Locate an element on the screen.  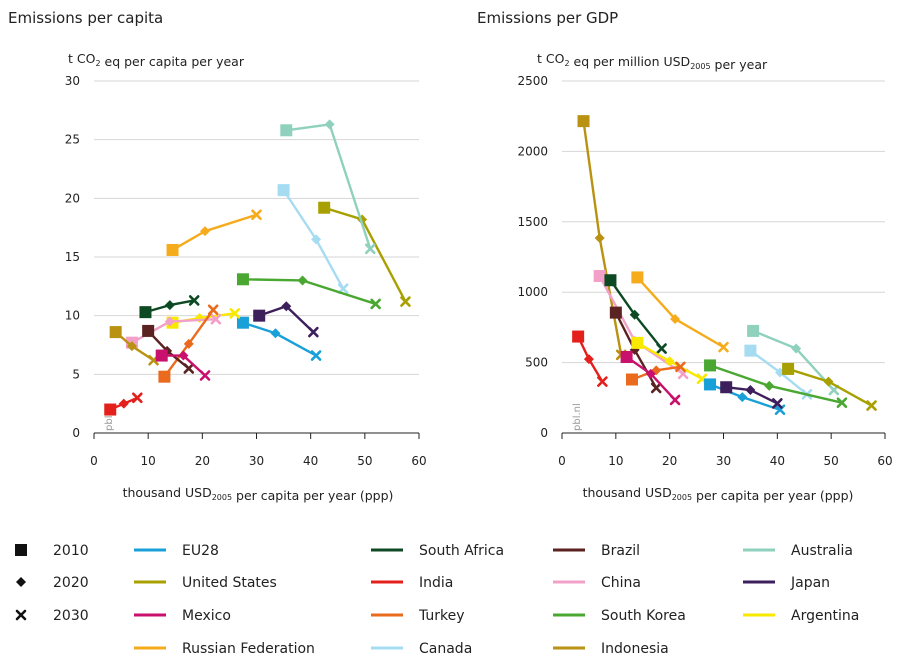
series-argentina is located at coordinates (669, 360).